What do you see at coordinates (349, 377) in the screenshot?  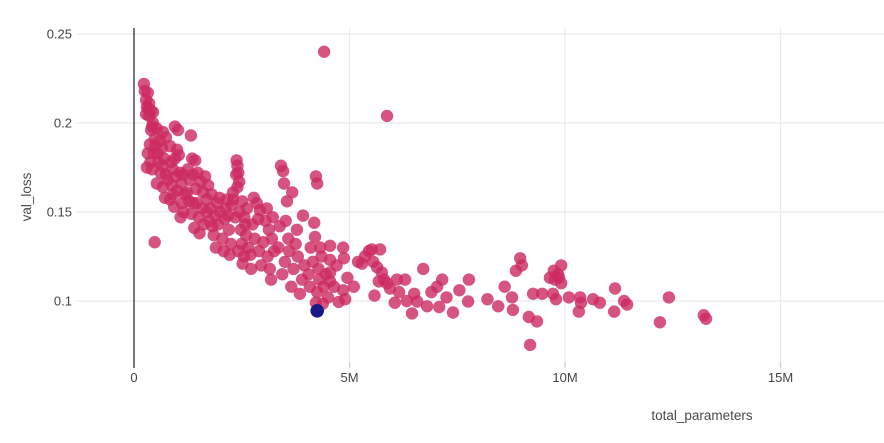 I see `x-tick-label: 5M` at bounding box center [349, 377].